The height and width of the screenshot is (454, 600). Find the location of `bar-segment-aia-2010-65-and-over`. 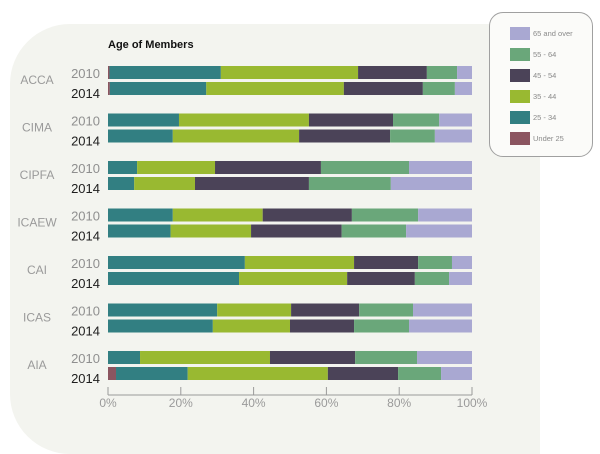

bar-segment-aia-2010-65-and-over is located at coordinates (444, 357).